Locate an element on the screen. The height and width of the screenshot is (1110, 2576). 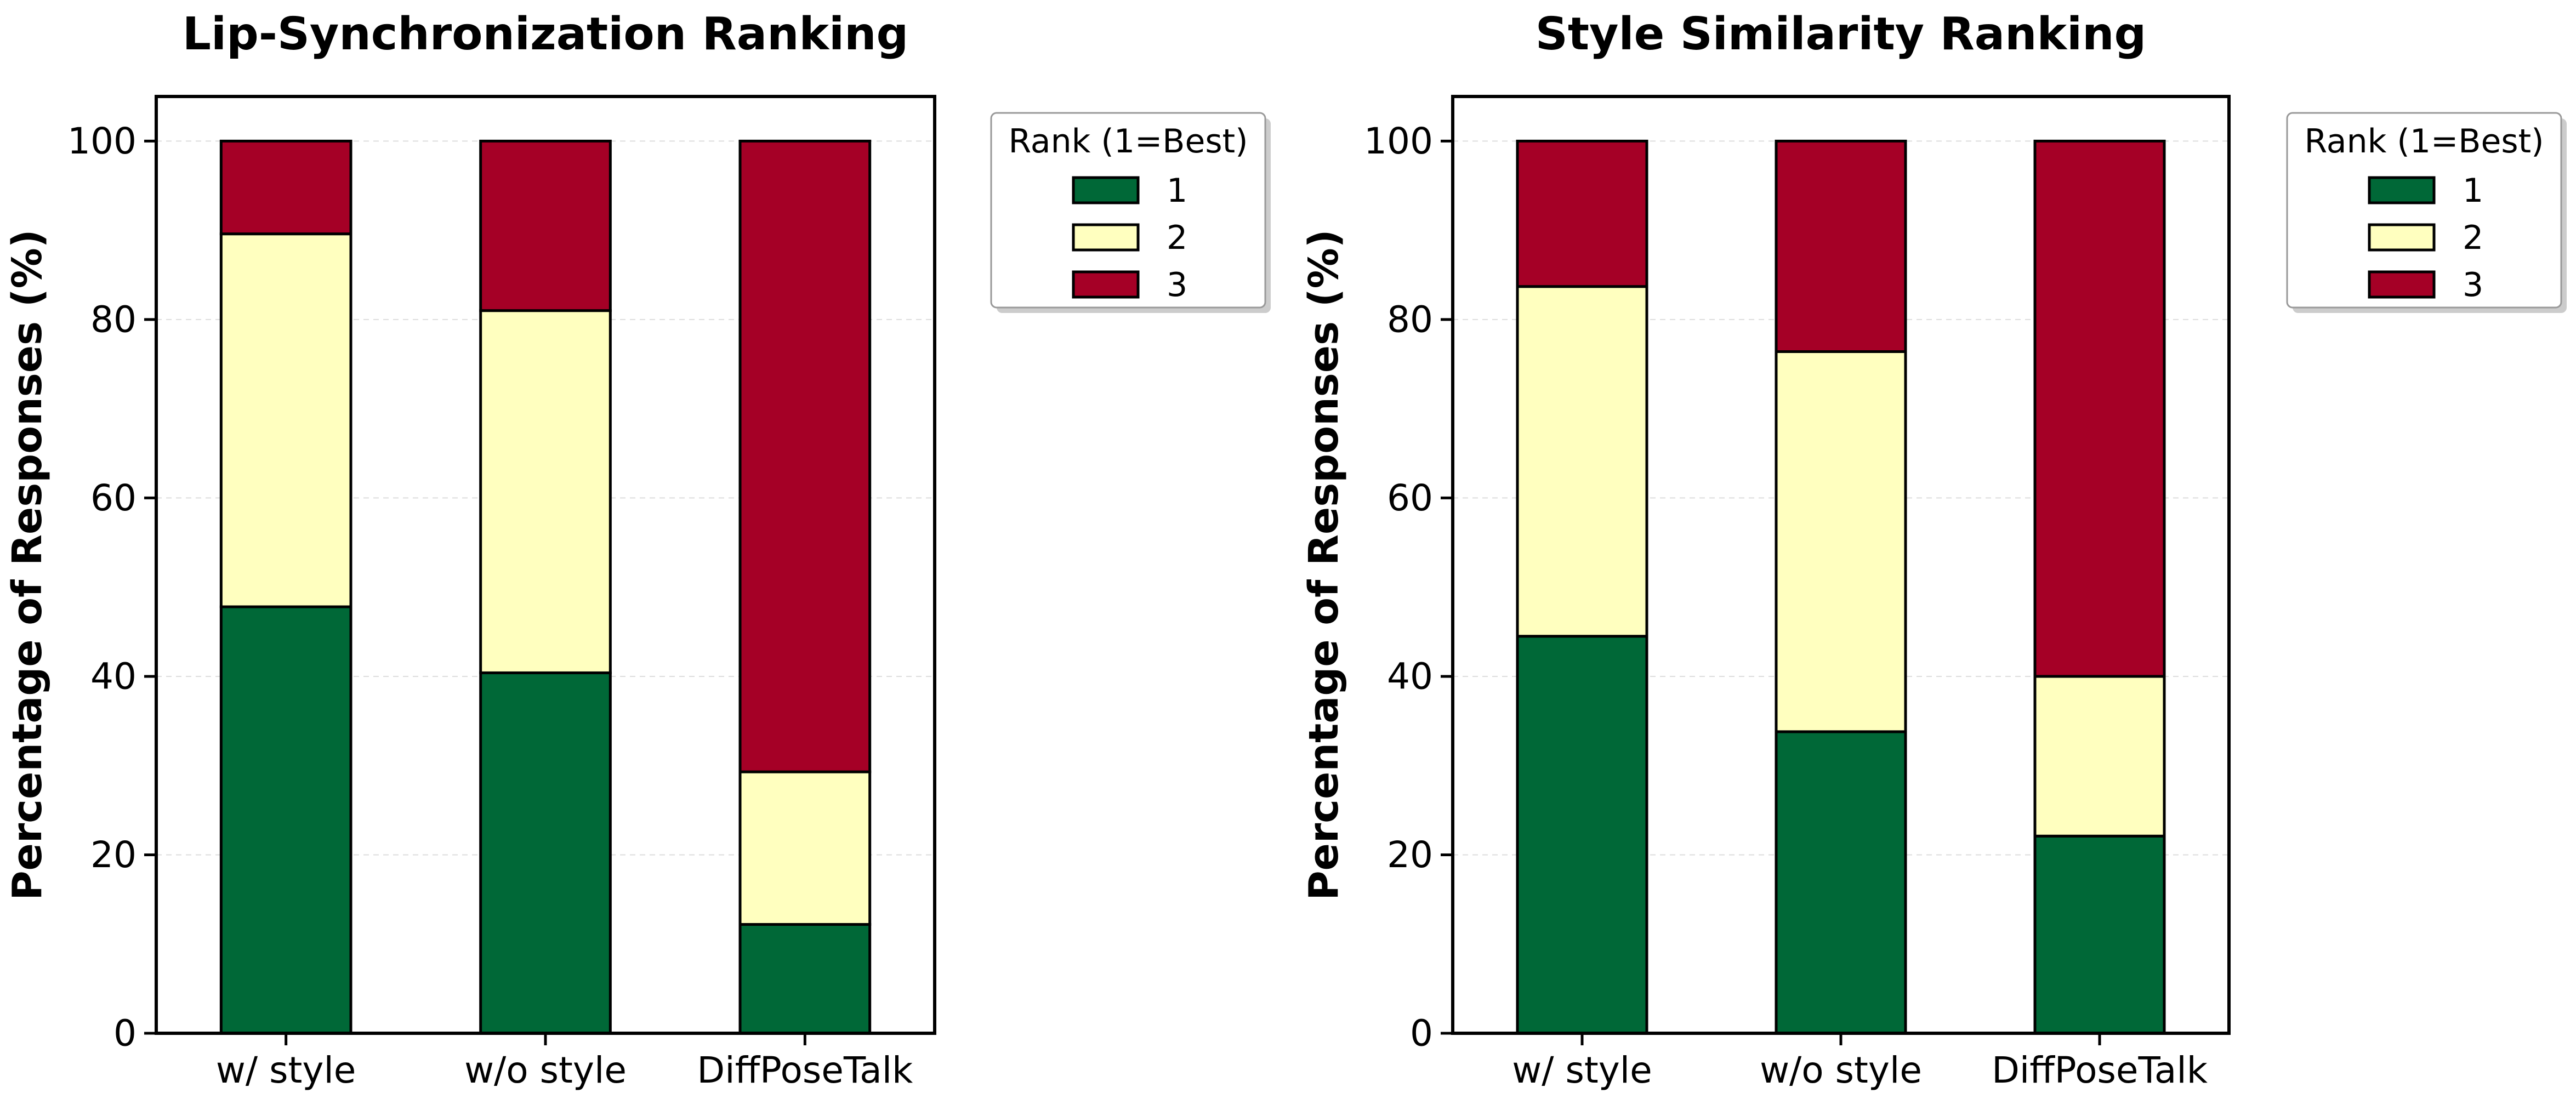
chart-title: Lip-Synchronization Ranking is located at coordinates (545, 34).